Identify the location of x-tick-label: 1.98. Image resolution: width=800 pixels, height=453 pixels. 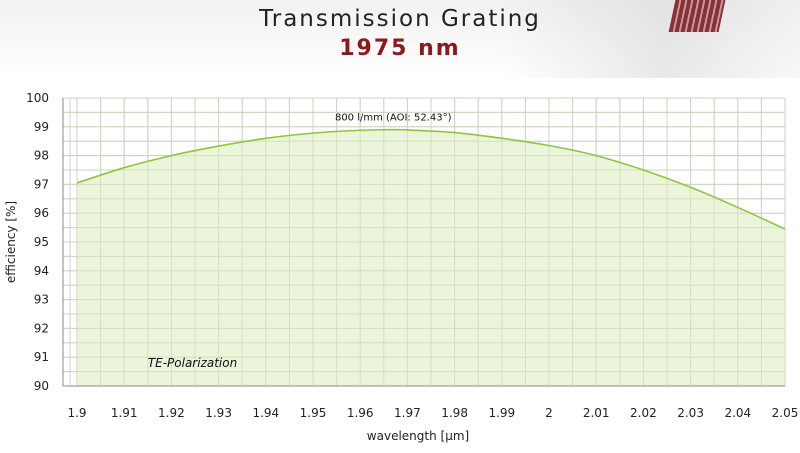
(454, 413).